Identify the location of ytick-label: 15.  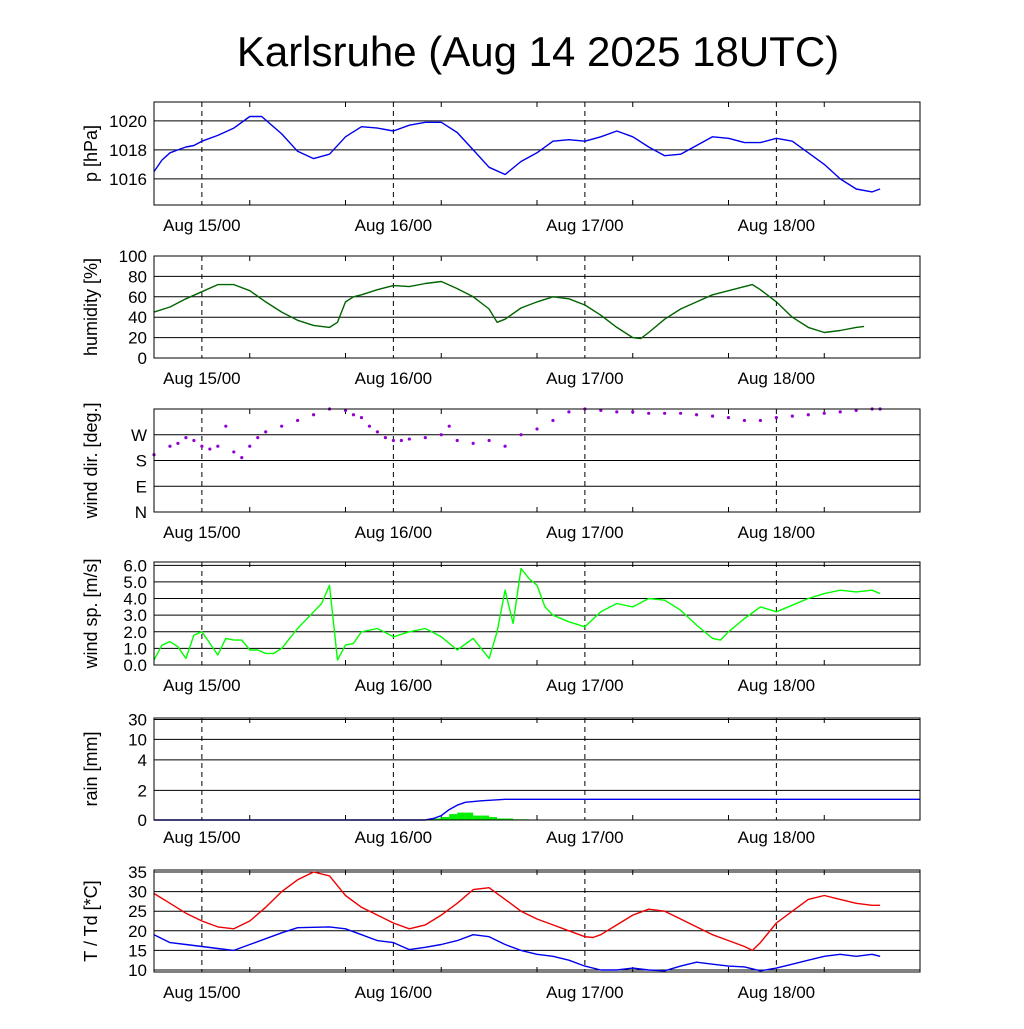
(137, 950).